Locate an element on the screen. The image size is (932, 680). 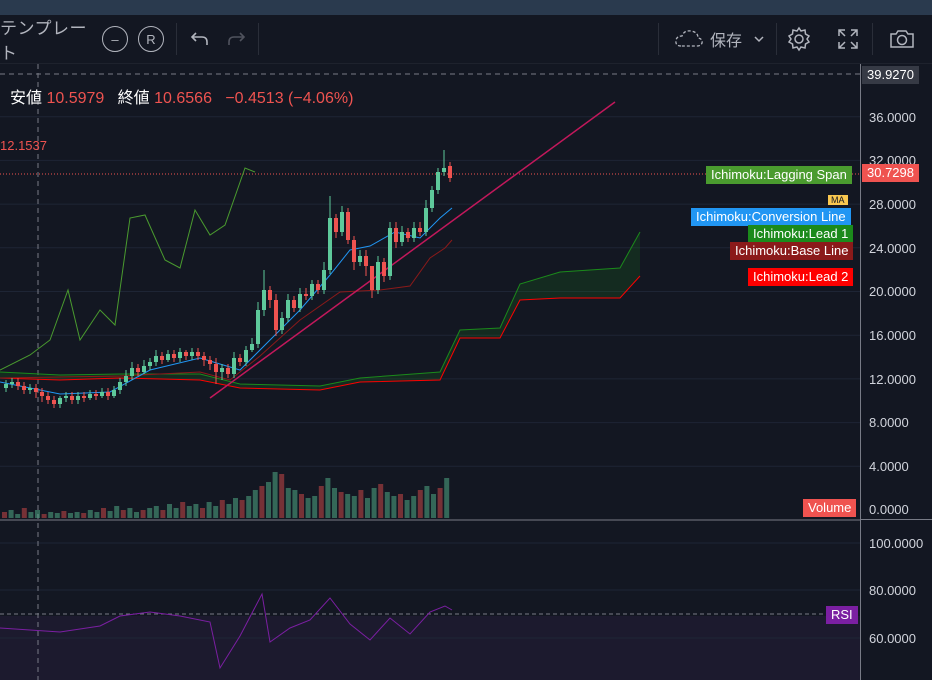
axis-tick: 28.0000 is located at coordinates (892, 204).